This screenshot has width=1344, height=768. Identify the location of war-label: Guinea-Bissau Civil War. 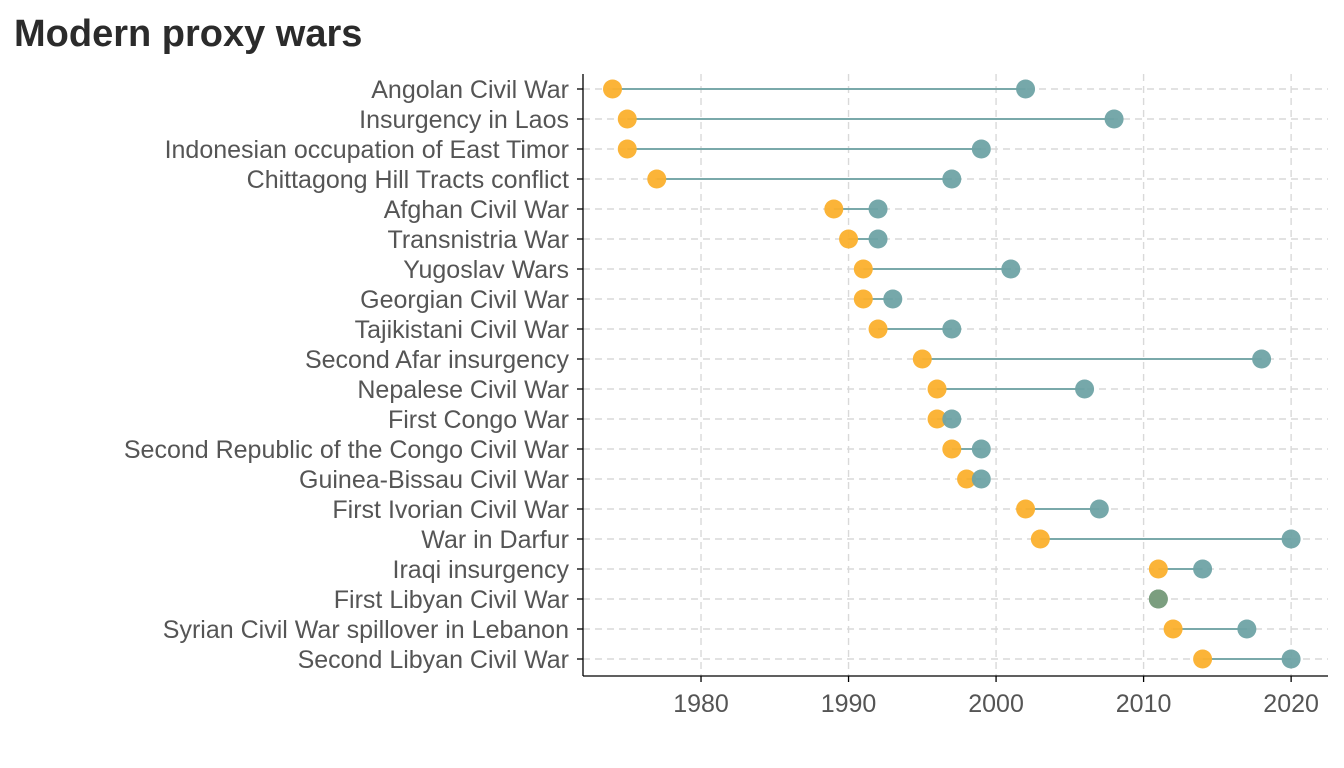
(434, 480).